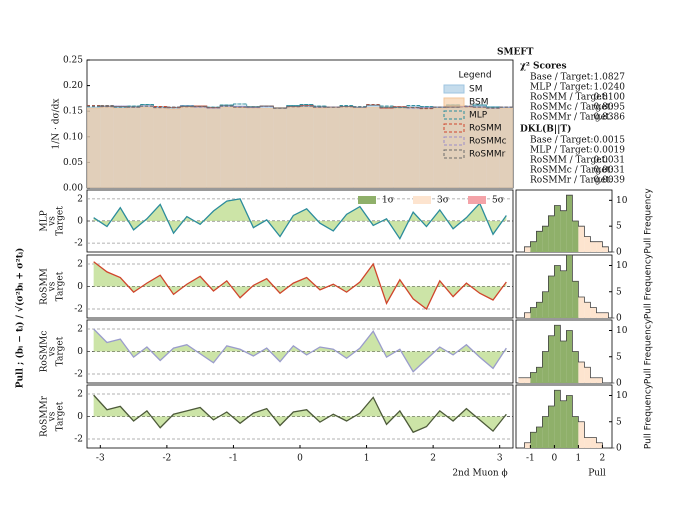  What do you see at coordinates (610, 98) in the screenshot?
I see `score-value: 0.8100` at bounding box center [610, 98].